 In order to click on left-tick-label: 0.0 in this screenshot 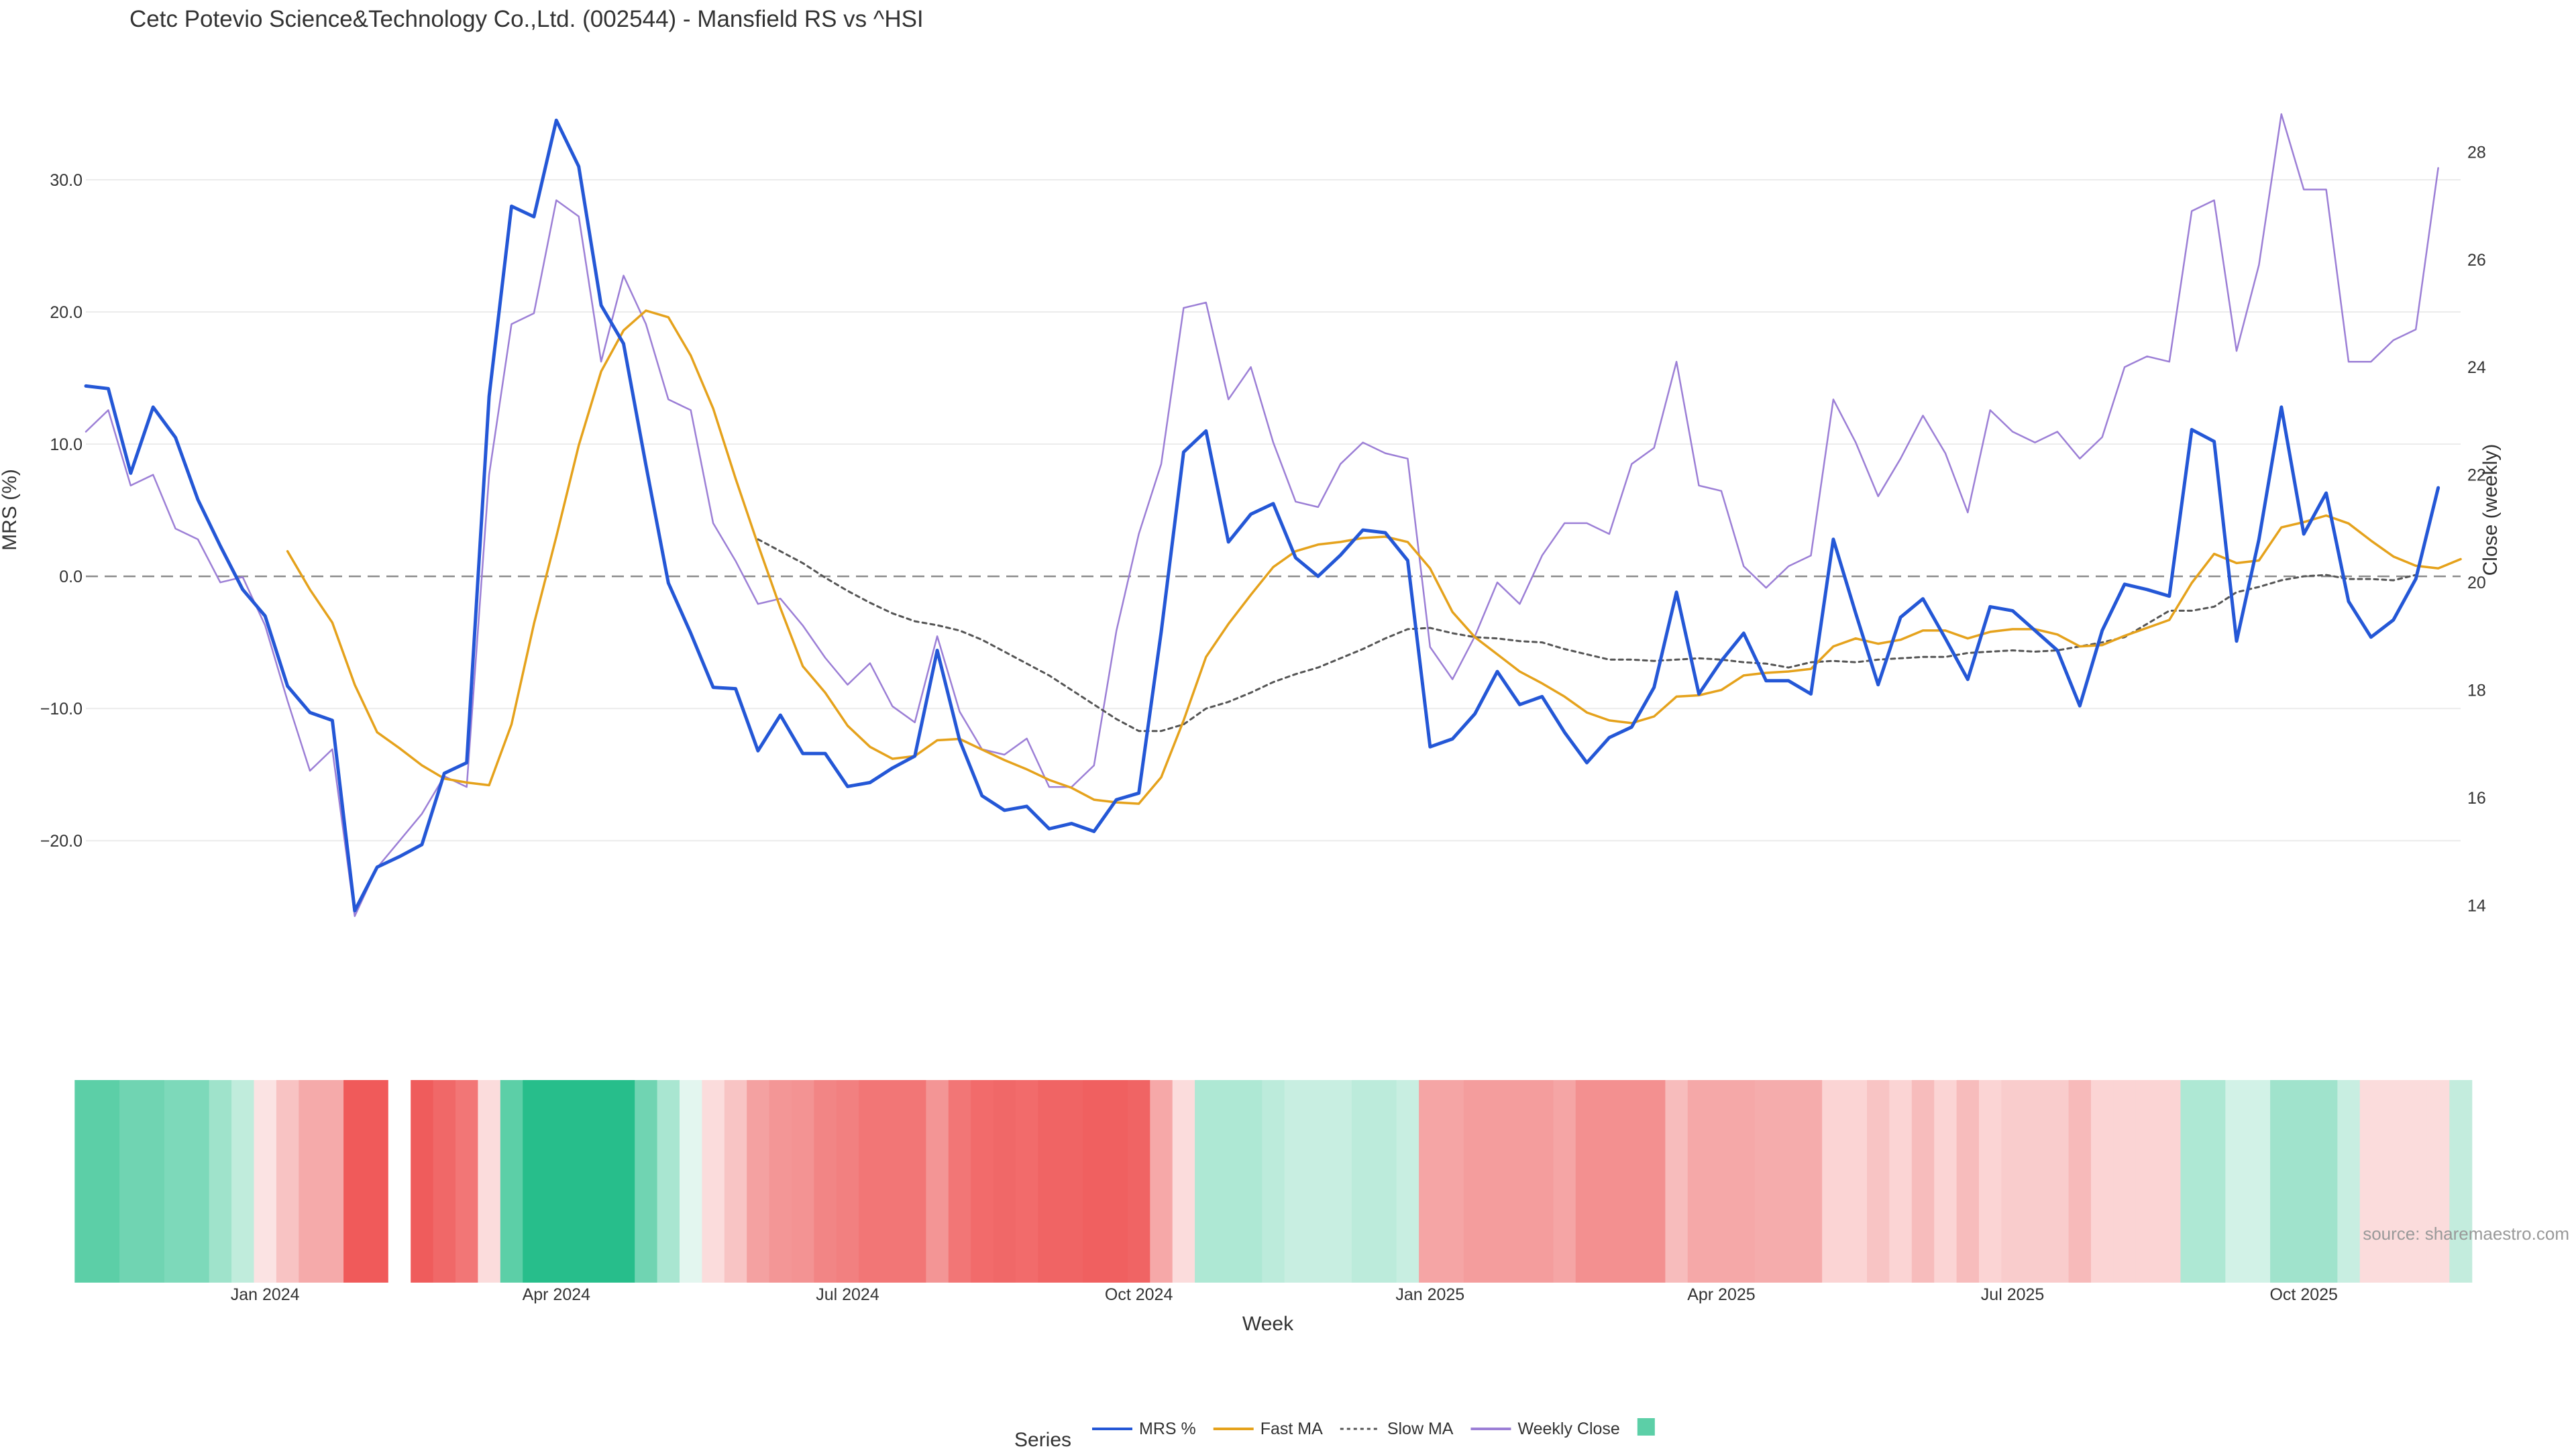, I will do `click(71, 577)`.